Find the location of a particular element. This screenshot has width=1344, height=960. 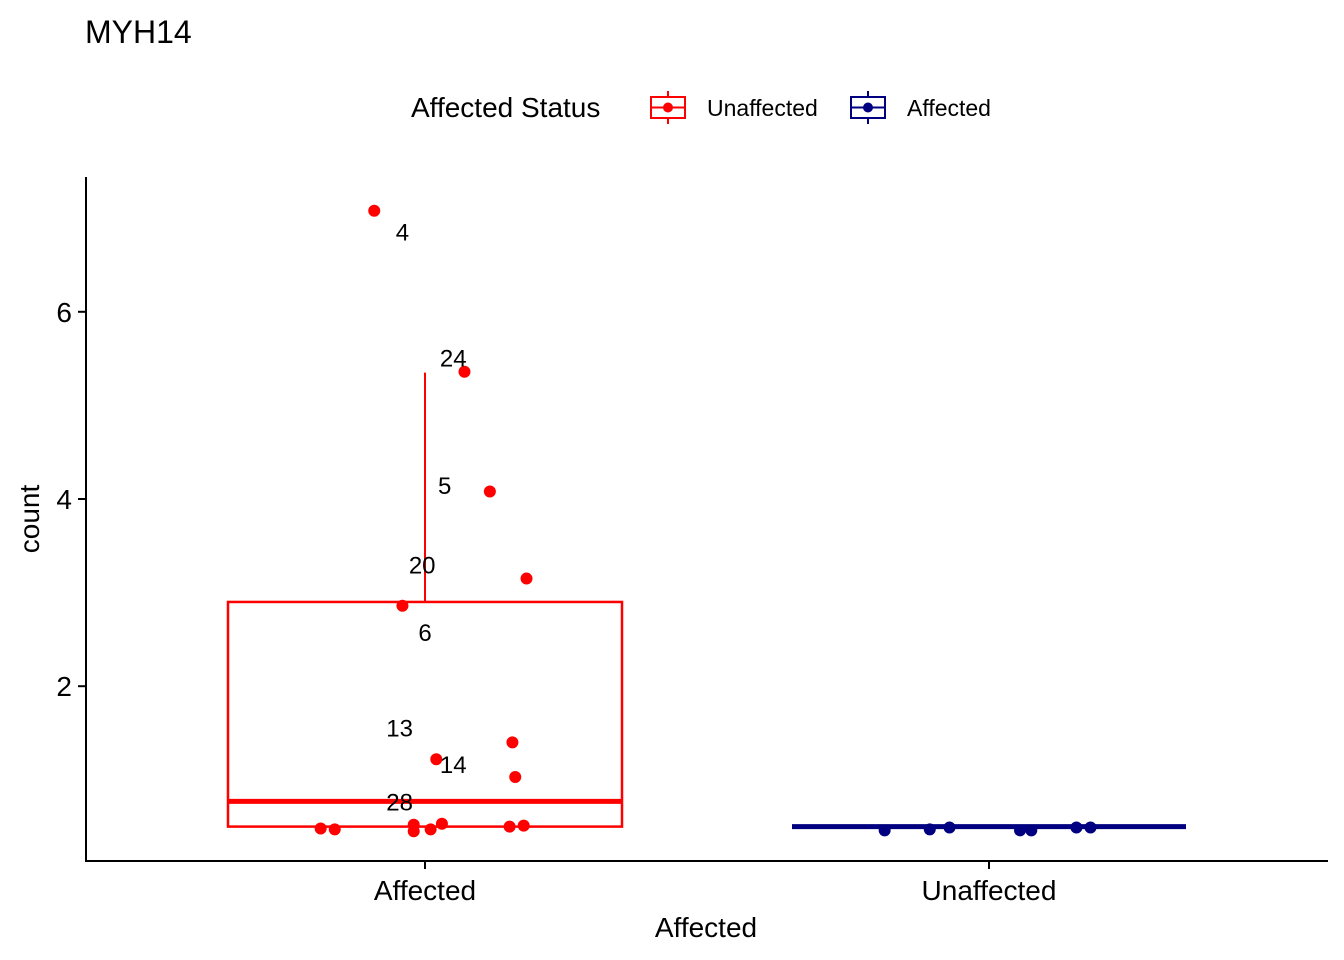

point-label: 24 is located at coordinates (453, 359).